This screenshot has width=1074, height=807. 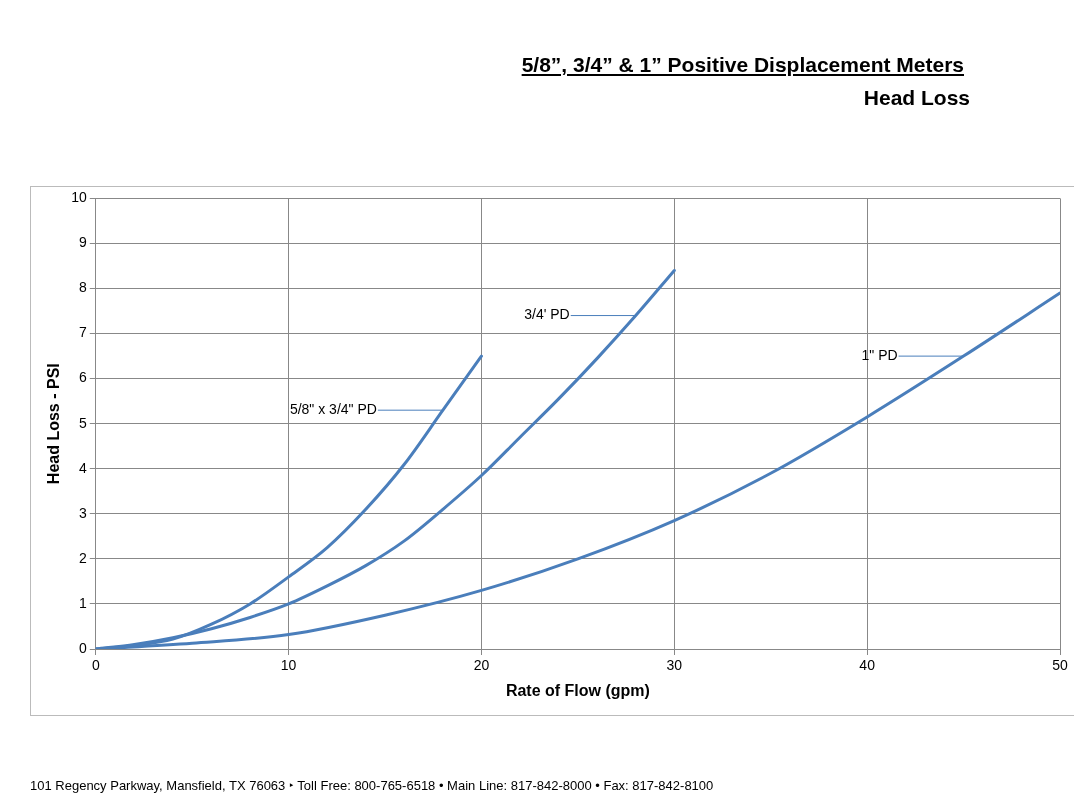 I want to click on x-tick-label: 20, so click(x=481, y=665).